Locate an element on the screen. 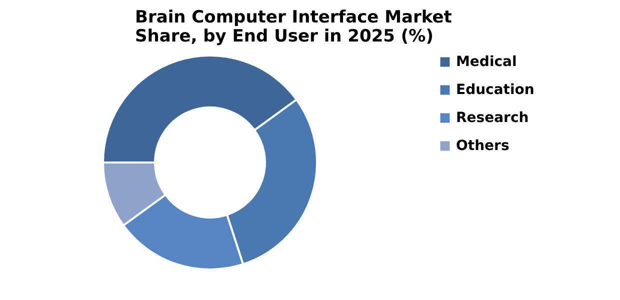  legend-label: Medical is located at coordinates (486, 62).